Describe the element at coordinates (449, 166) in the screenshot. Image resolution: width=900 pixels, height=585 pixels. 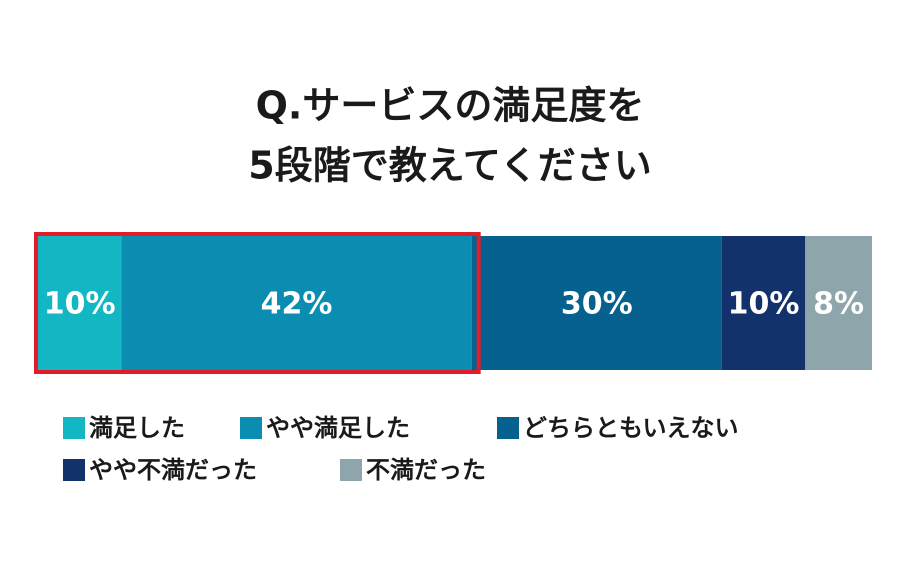
I see `chart-title: 5段階で教えてください` at that location.